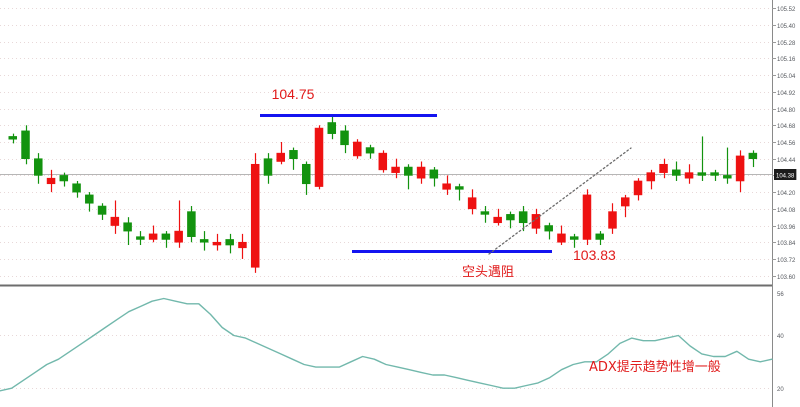 The image size is (800, 407). I want to click on support-label: 103.83, so click(594, 255).